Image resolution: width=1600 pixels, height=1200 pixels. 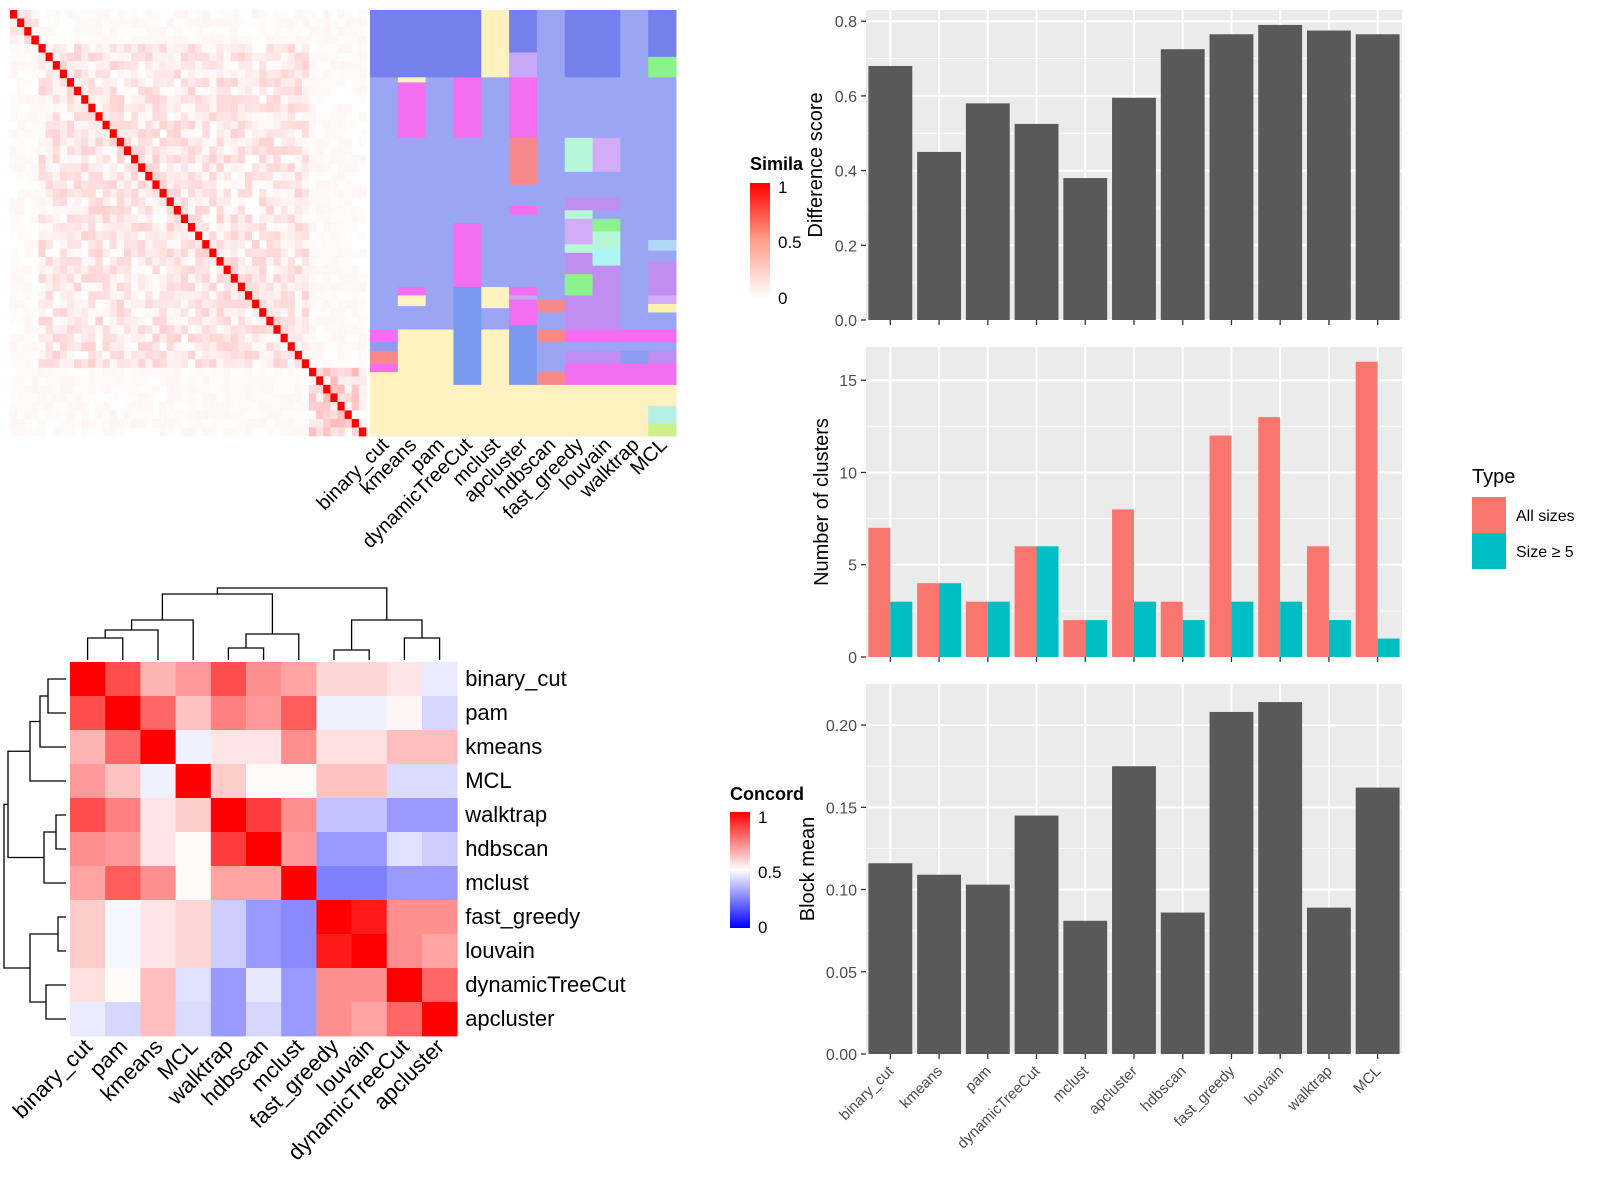 I want to click on concordance-row-label: pam, so click(x=486, y=712).